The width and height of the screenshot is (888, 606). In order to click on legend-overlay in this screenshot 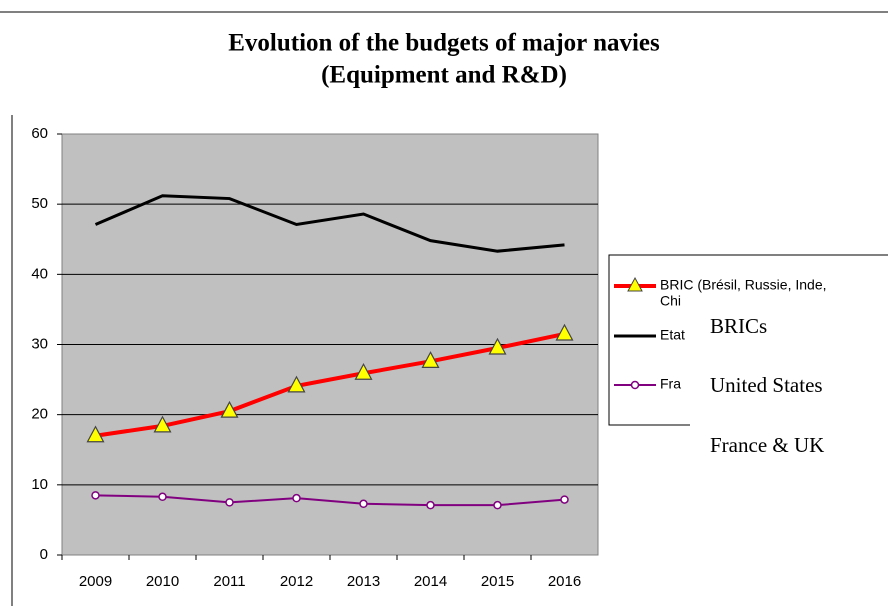, I will do `click(789, 388)`.